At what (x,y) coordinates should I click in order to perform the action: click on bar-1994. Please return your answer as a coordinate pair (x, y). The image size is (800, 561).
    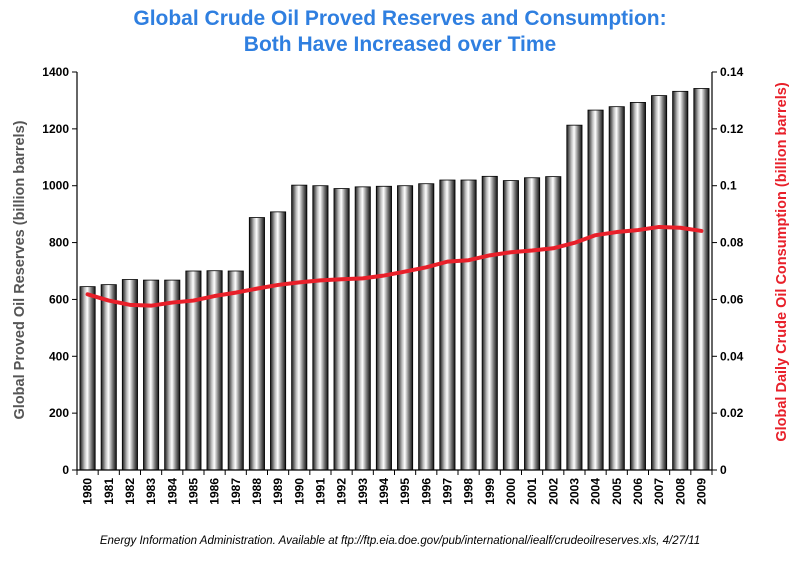
    Looking at the image, I should click on (383, 328).